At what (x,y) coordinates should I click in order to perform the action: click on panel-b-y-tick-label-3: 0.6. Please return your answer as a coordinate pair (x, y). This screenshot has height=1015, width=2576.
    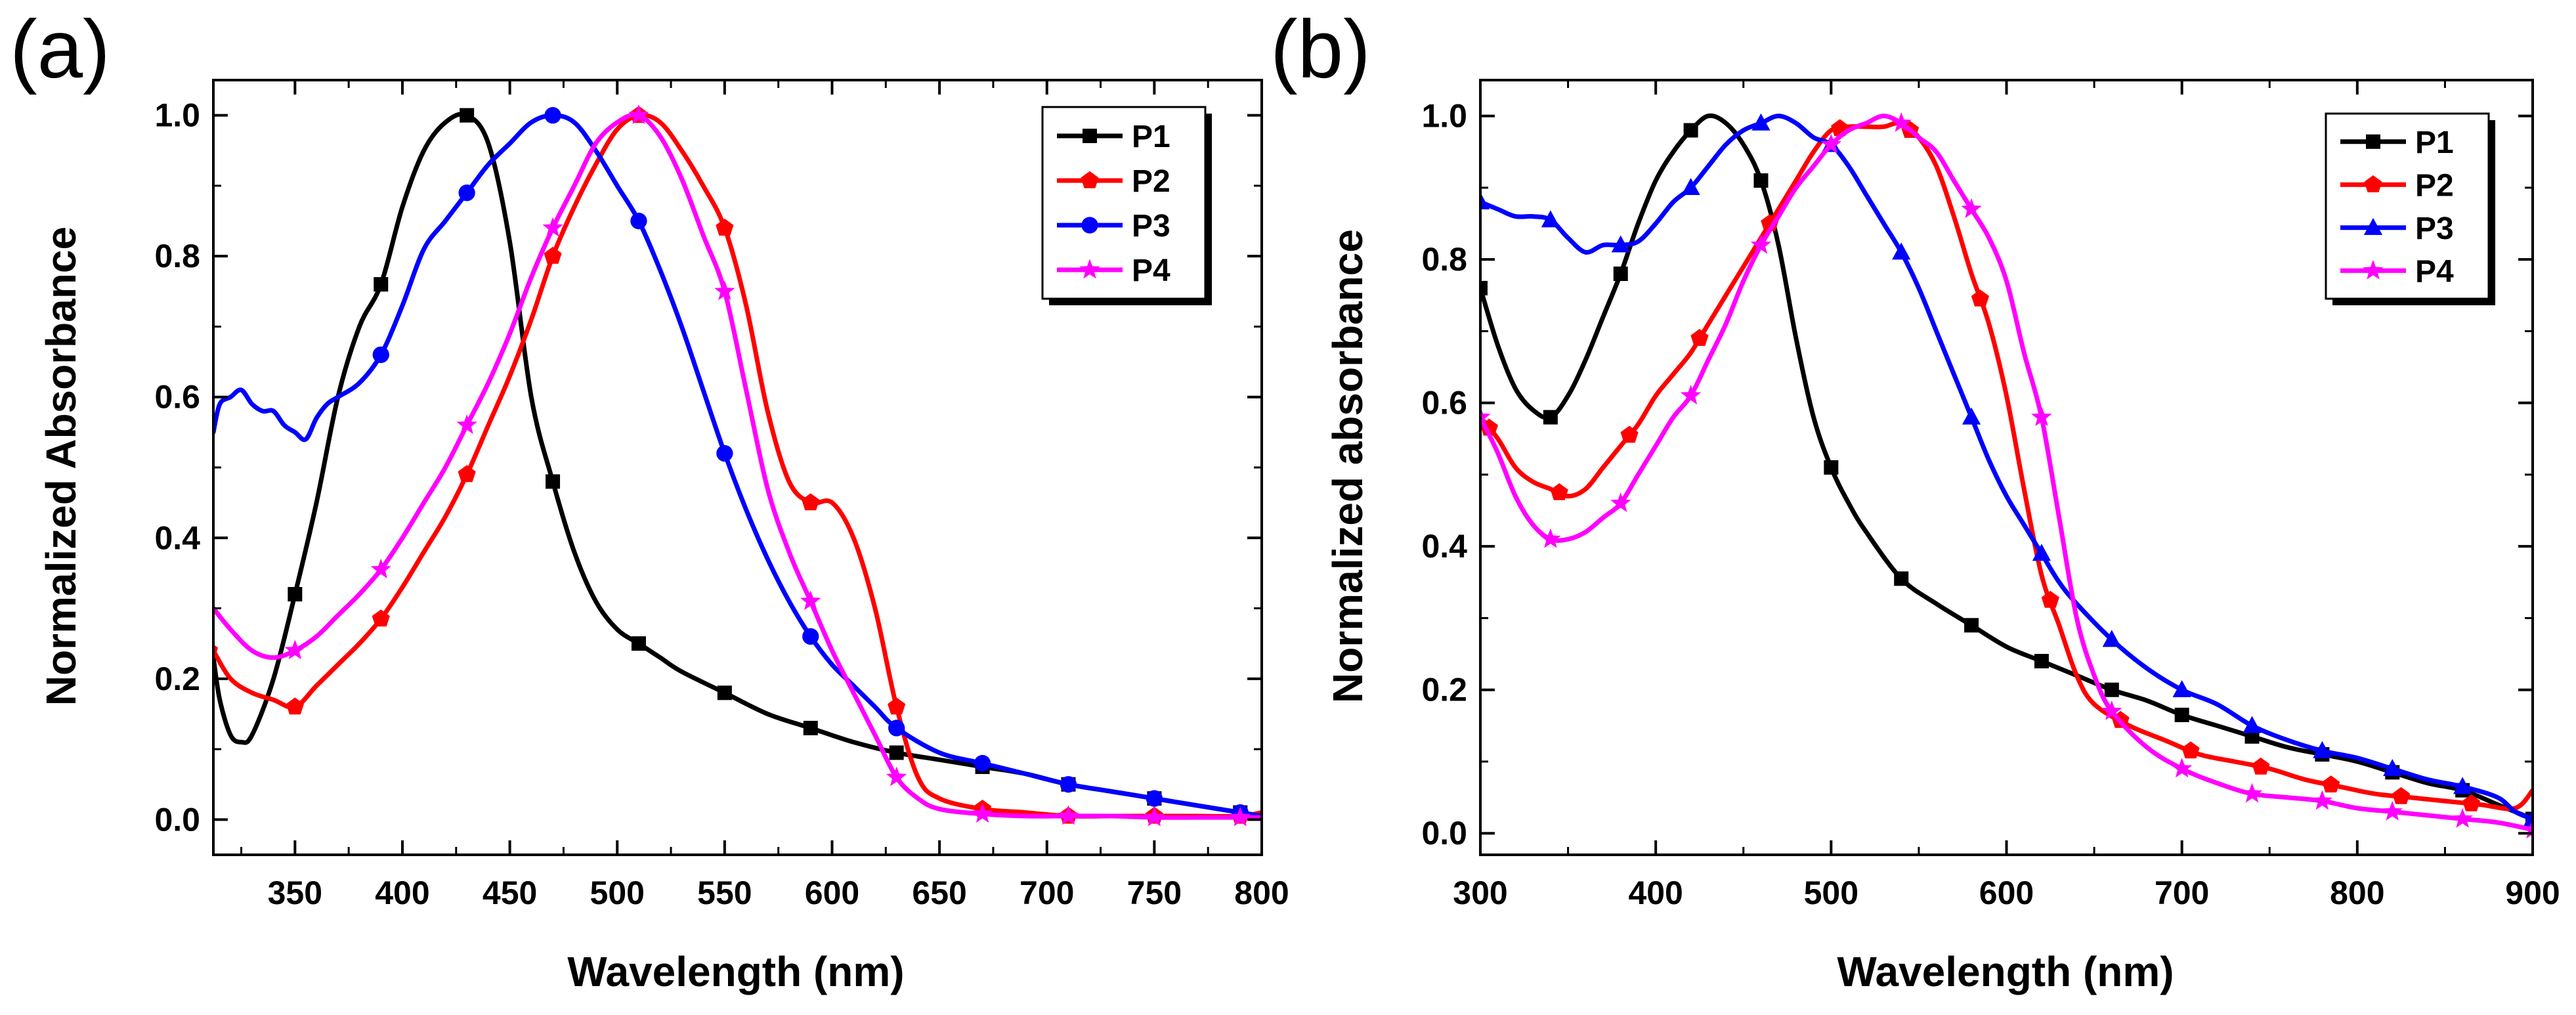
    Looking at the image, I should click on (1444, 403).